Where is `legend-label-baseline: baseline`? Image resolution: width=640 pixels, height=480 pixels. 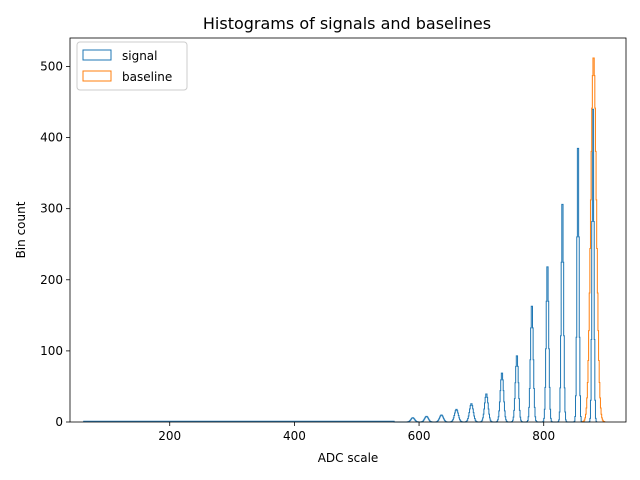
legend-label-baseline: baseline is located at coordinates (147, 77).